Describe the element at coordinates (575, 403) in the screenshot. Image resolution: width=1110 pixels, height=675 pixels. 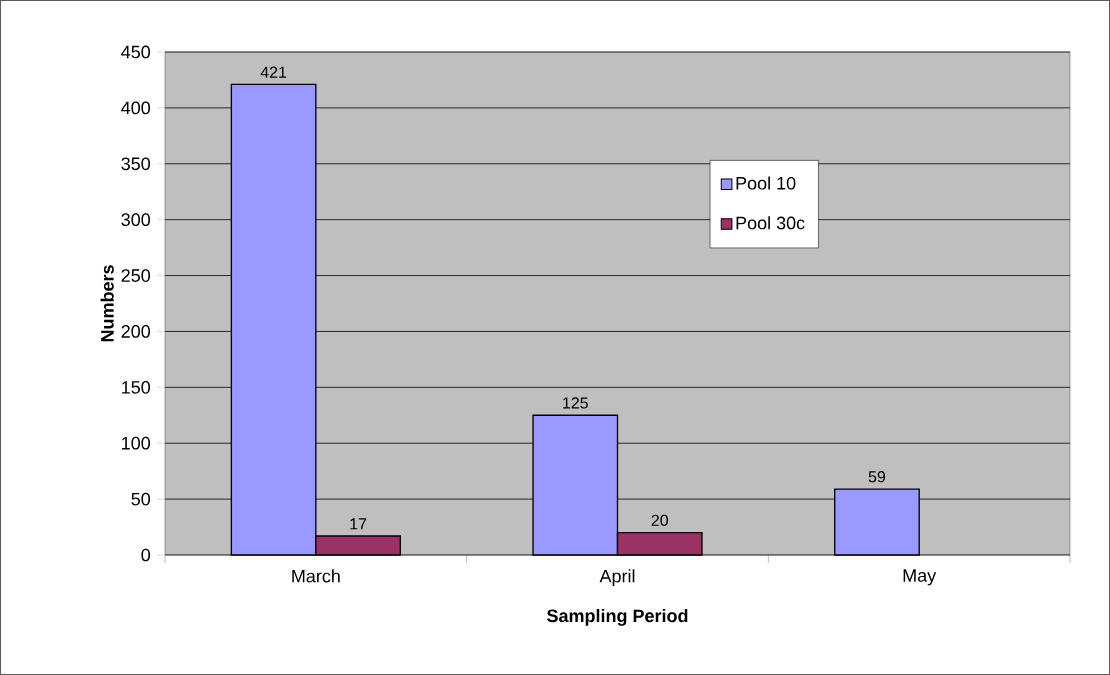
I see `data-label: 125` at that location.